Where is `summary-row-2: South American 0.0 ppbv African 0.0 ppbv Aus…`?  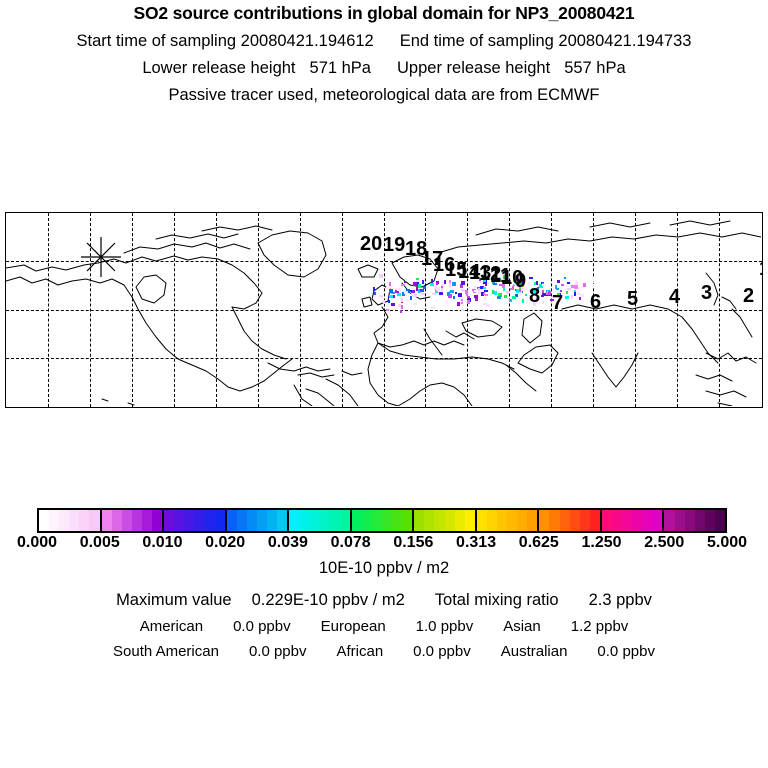 summary-row-2: South American 0.0 ppbv African 0.0 ppbv Aus… is located at coordinates (384, 651).